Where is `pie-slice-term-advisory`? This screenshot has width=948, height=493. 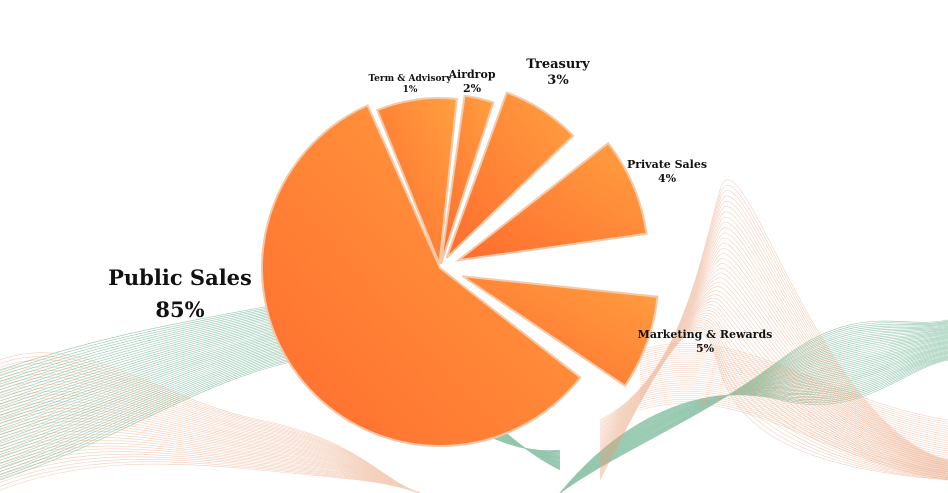 pie-slice-term-advisory is located at coordinates (416, 181).